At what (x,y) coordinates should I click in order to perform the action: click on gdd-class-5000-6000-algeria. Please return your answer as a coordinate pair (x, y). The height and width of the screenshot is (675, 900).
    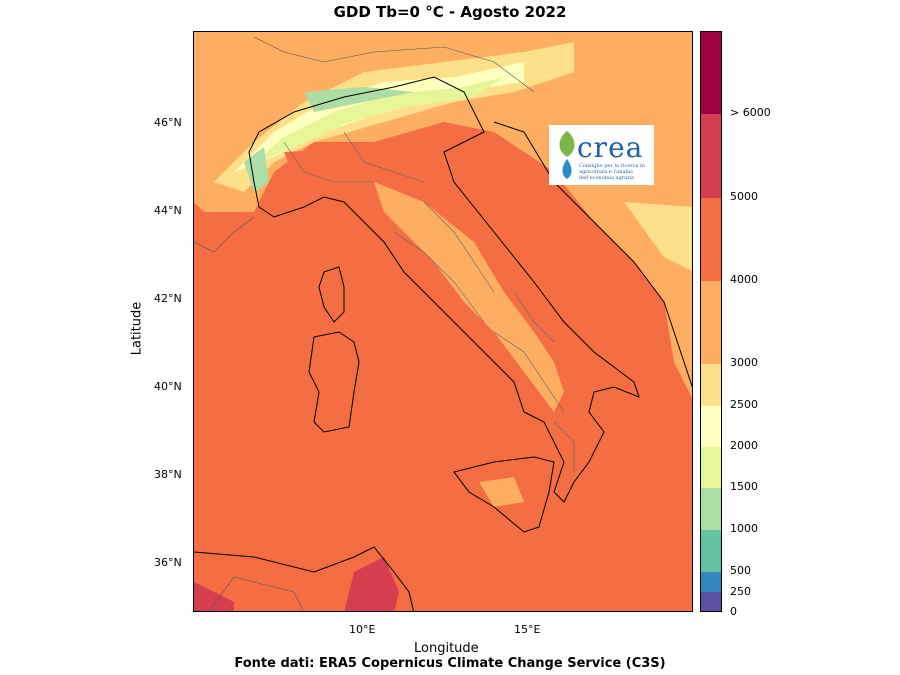
    Looking at the image, I should click on (214, 596).